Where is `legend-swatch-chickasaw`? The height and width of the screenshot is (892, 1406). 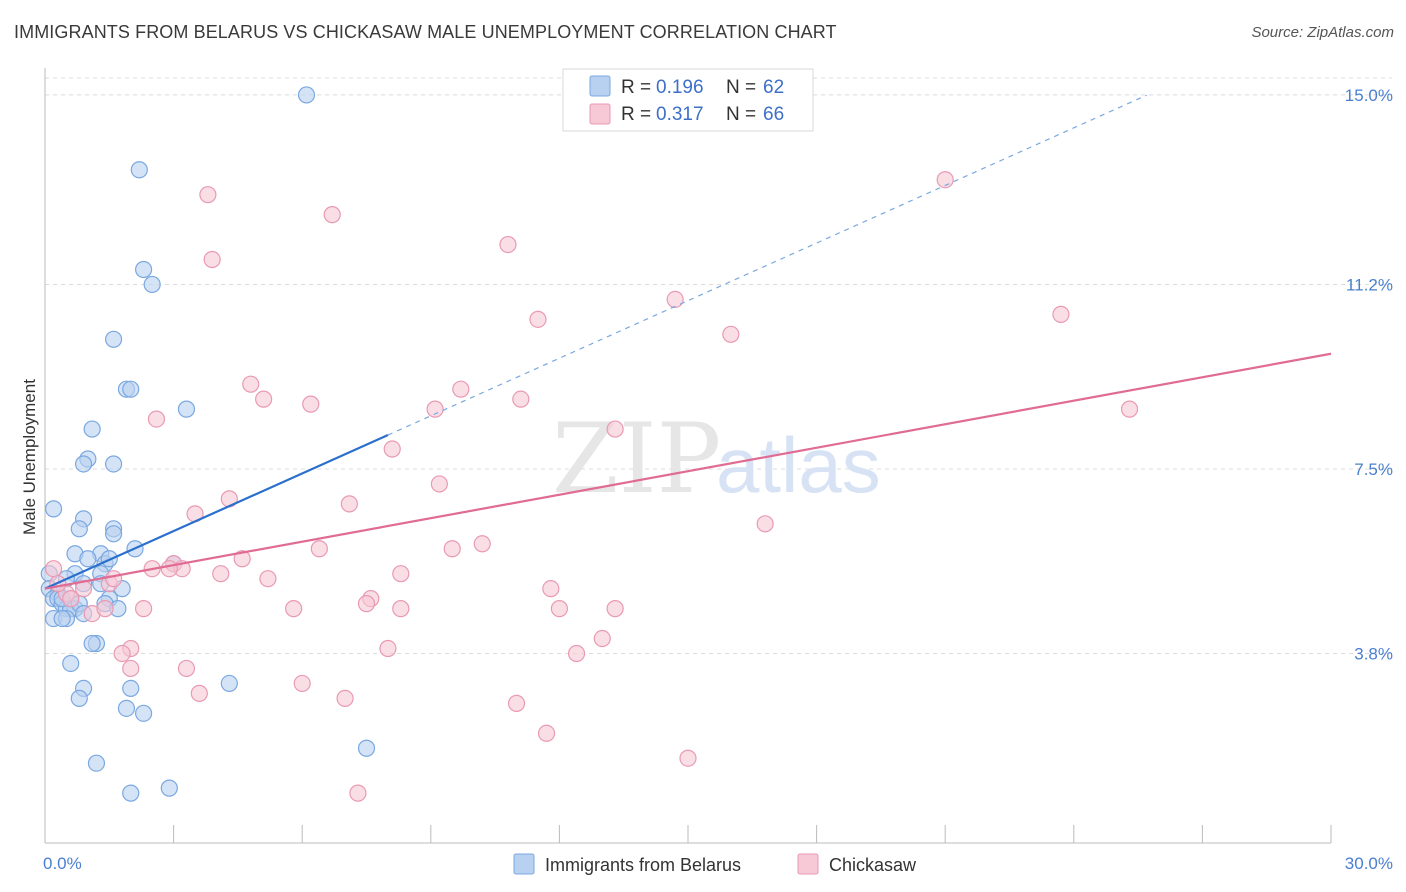
legend-swatch-chickasaw is located at coordinates (600, 114).